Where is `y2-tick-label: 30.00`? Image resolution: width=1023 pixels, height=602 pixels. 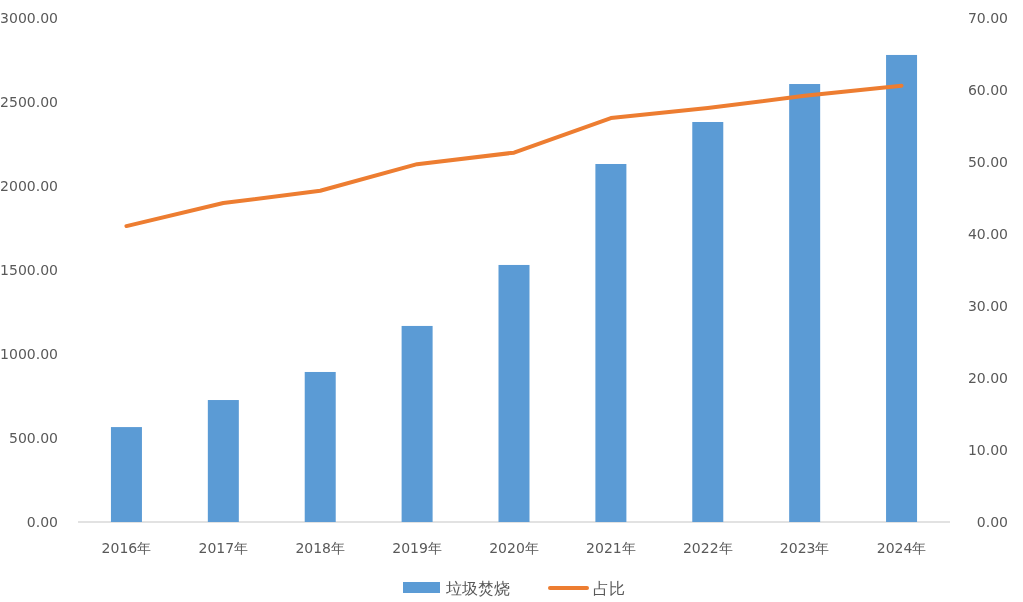 y2-tick-label: 30.00 is located at coordinates (987, 306).